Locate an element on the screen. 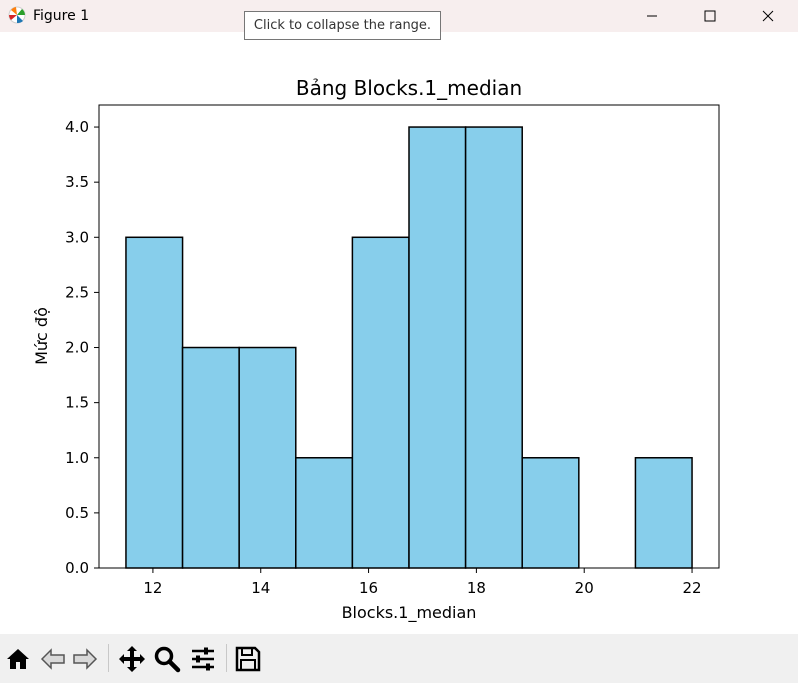 The width and height of the screenshot is (798, 683). chart-title: Bảng Blocks.1_median is located at coordinates (409, 88).